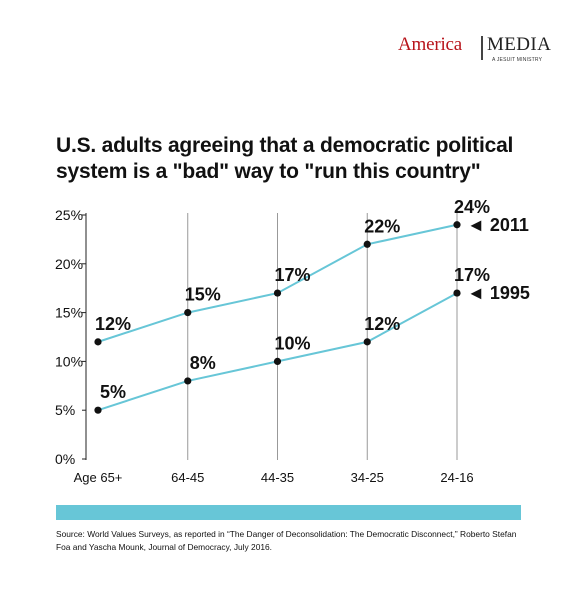 The image size is (576, 612). Describe the element at coordinates (69, 264) in the screenshot. I see `y-tick-label: 20%` at that location.